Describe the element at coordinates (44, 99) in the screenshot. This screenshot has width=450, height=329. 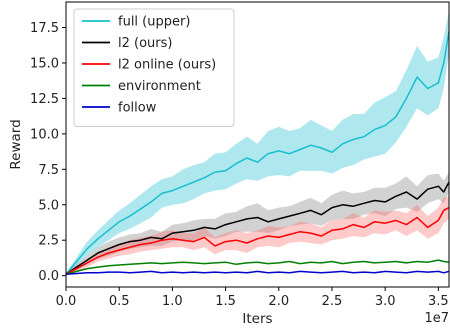
I see `y-tick-label: 12.5` at that location.